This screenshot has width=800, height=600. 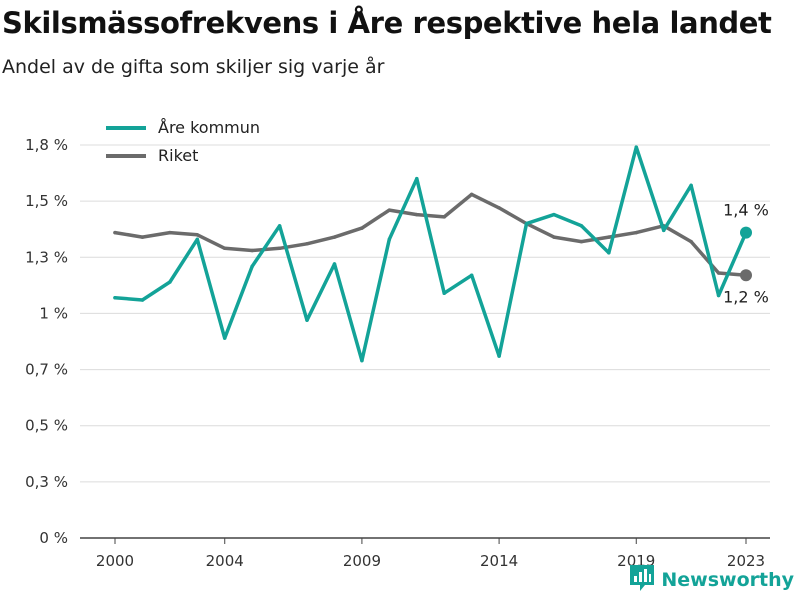 What do you see at coordinates (746, 232) in the screenshot?
I see `end-dot-are-kommun` at bounding box center [746, 232].